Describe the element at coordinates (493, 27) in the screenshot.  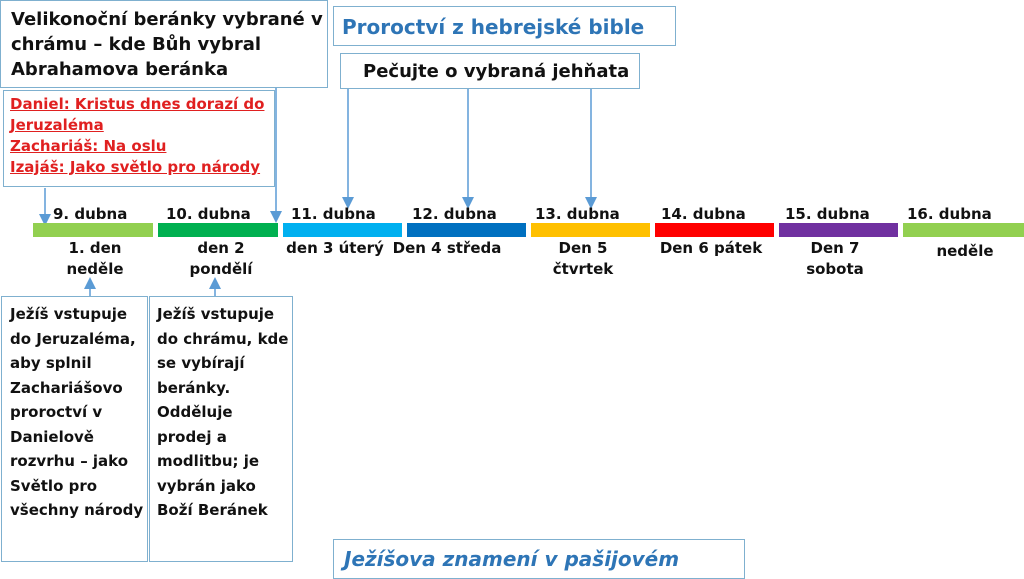
I see `prophecy-title: Proroctví z hebrejské bible` at that location.